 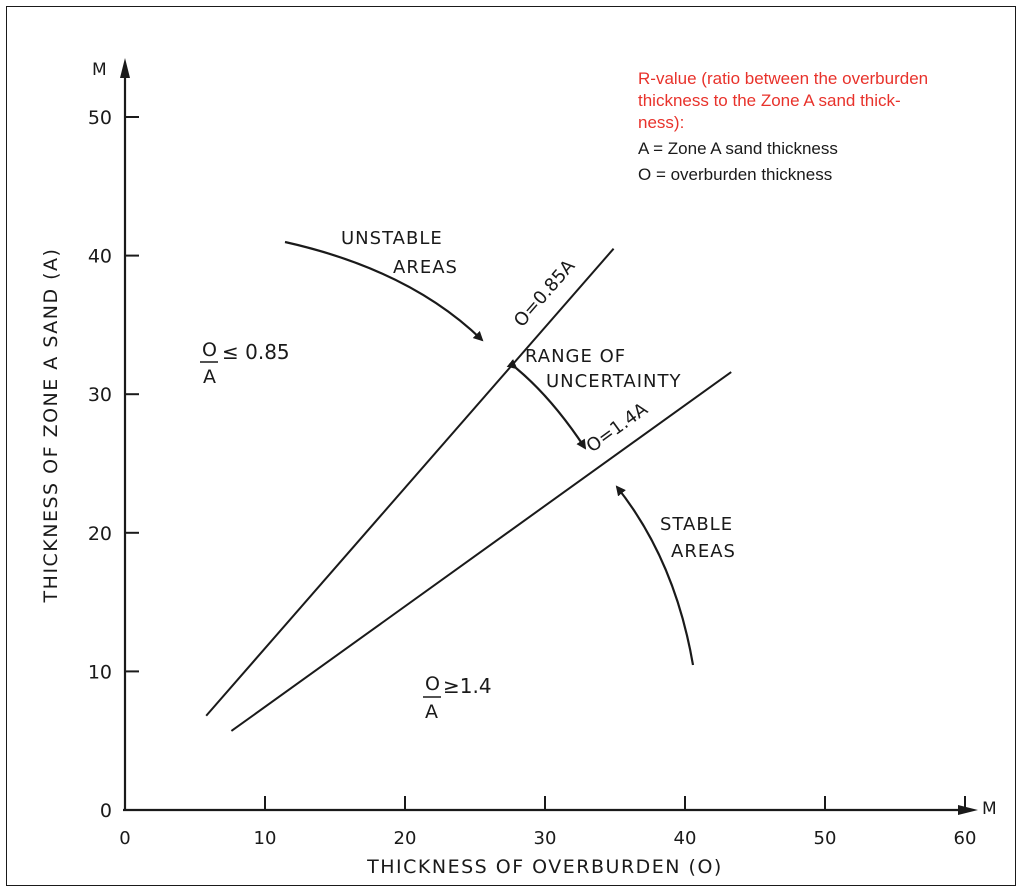 What do you see at coordinates (703, 551) in the screenshot?
I see `stable-label-line2: AREAS` at bounding box center [703, 551].